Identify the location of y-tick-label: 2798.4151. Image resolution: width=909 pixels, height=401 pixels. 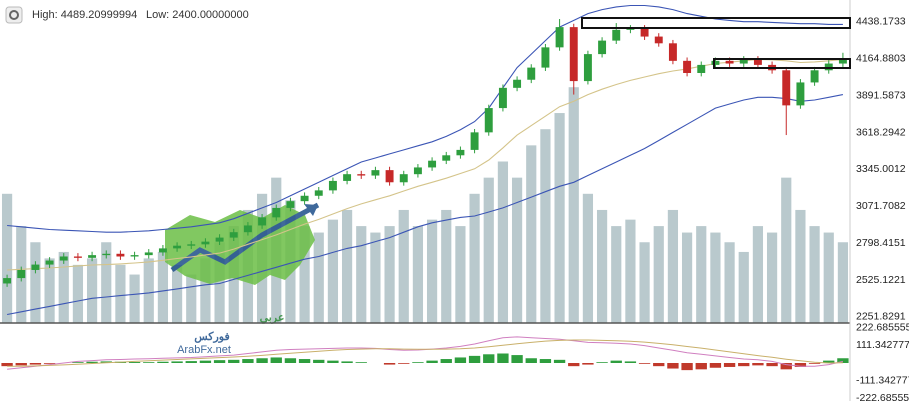
(881, 243).